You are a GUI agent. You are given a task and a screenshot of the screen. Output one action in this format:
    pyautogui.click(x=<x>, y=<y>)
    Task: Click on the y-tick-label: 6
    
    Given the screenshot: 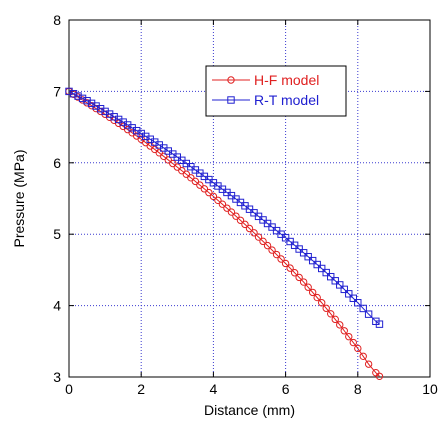 What is the action you would take?
    pyautogui.click(x=57, y=163)
    